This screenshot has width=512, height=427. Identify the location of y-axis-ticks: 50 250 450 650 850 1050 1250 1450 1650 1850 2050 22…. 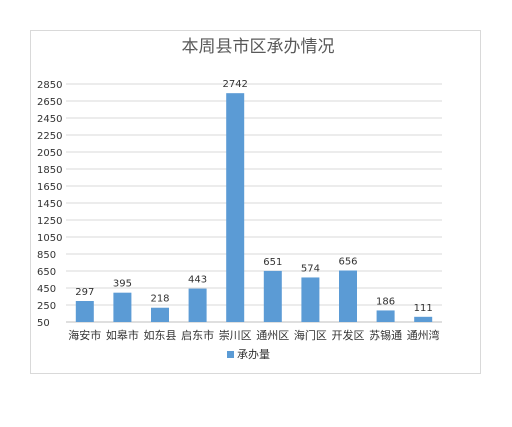
(49, 204).